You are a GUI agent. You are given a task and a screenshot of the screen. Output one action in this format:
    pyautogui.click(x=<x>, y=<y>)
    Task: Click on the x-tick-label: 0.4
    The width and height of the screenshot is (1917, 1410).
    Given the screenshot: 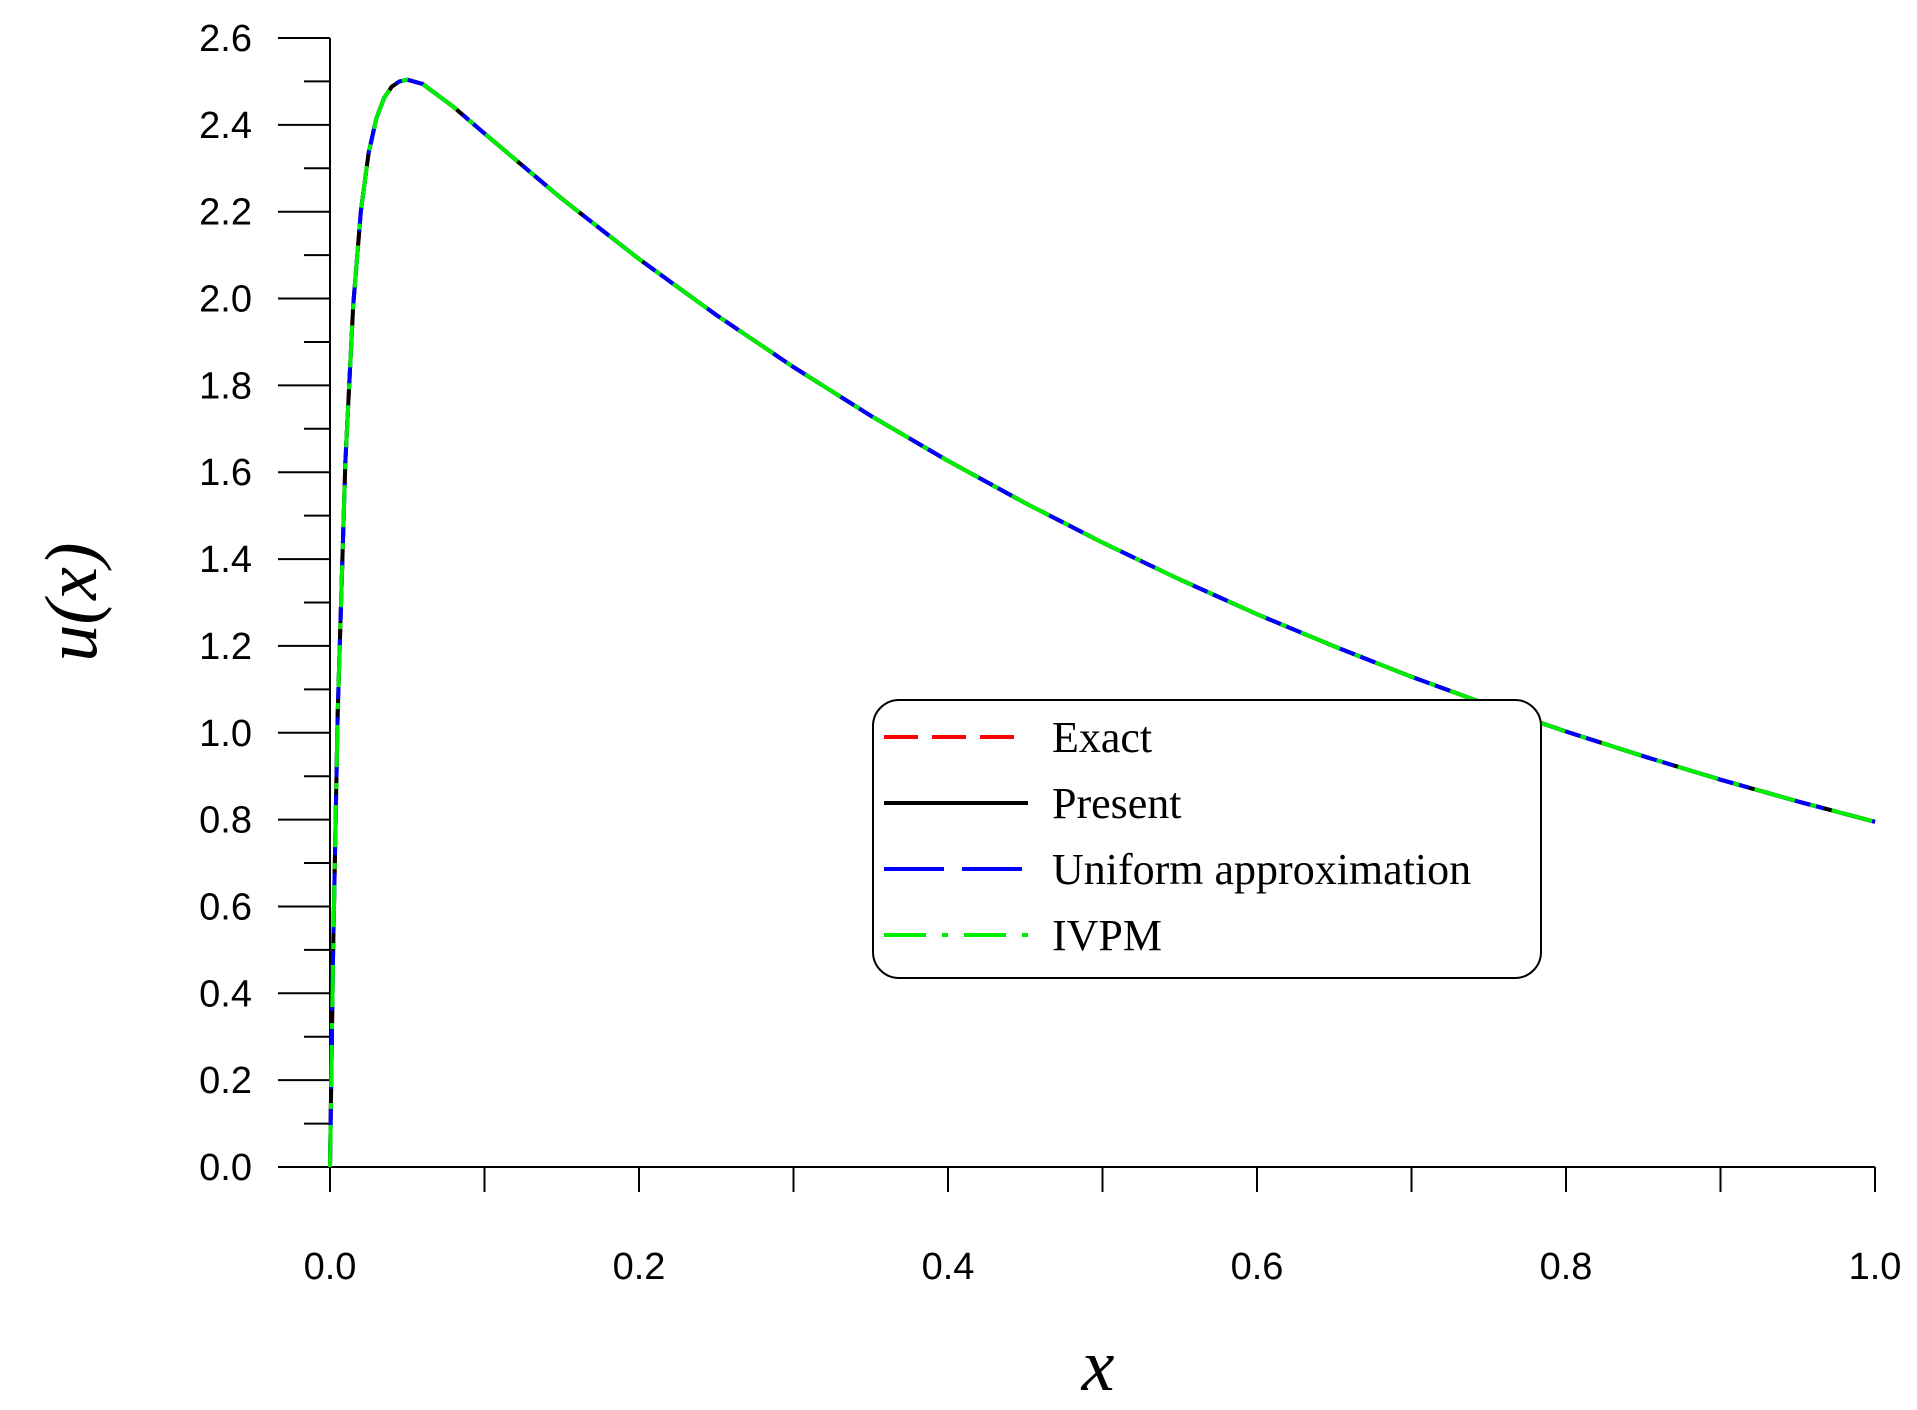 What is the action you would take?
    pyautogui.click(x=948, y=1267)
    